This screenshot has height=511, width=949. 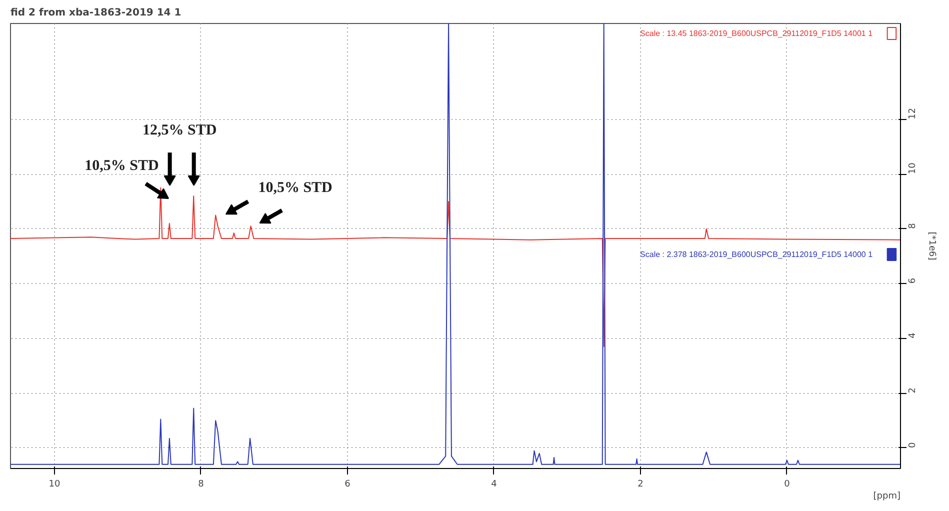 What do you see at coordinates (913, 225) in the screenshot?
I see `y-tick-label: 8` at bounding box center [913, 225].